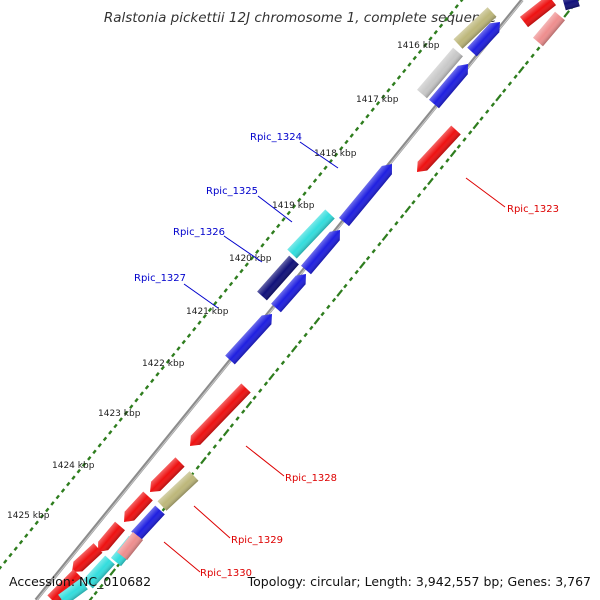 The image size is (600, 600). What do you see at coordinates (28, 516) in the screenshot?
I see `kbp-label: 1425 kbp` at bounding box center [28, 516].